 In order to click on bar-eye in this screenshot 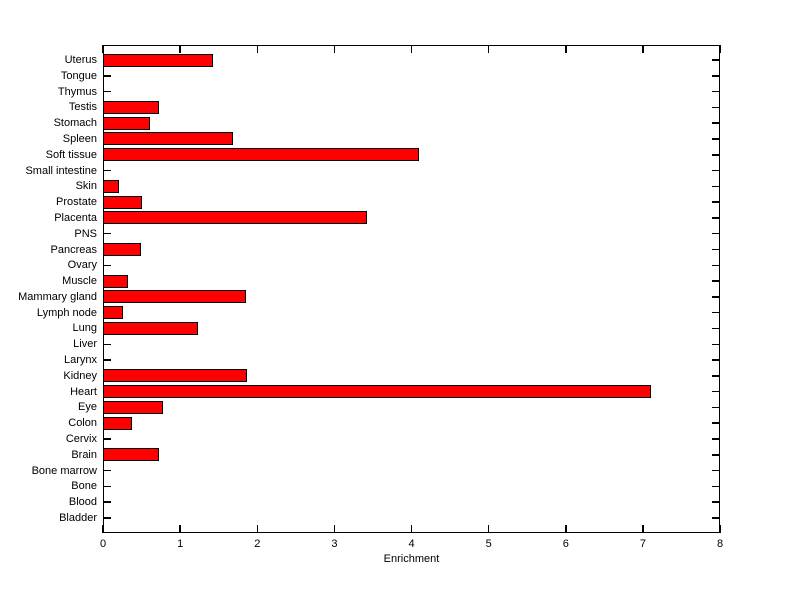, I will do `click(133, 407)`.